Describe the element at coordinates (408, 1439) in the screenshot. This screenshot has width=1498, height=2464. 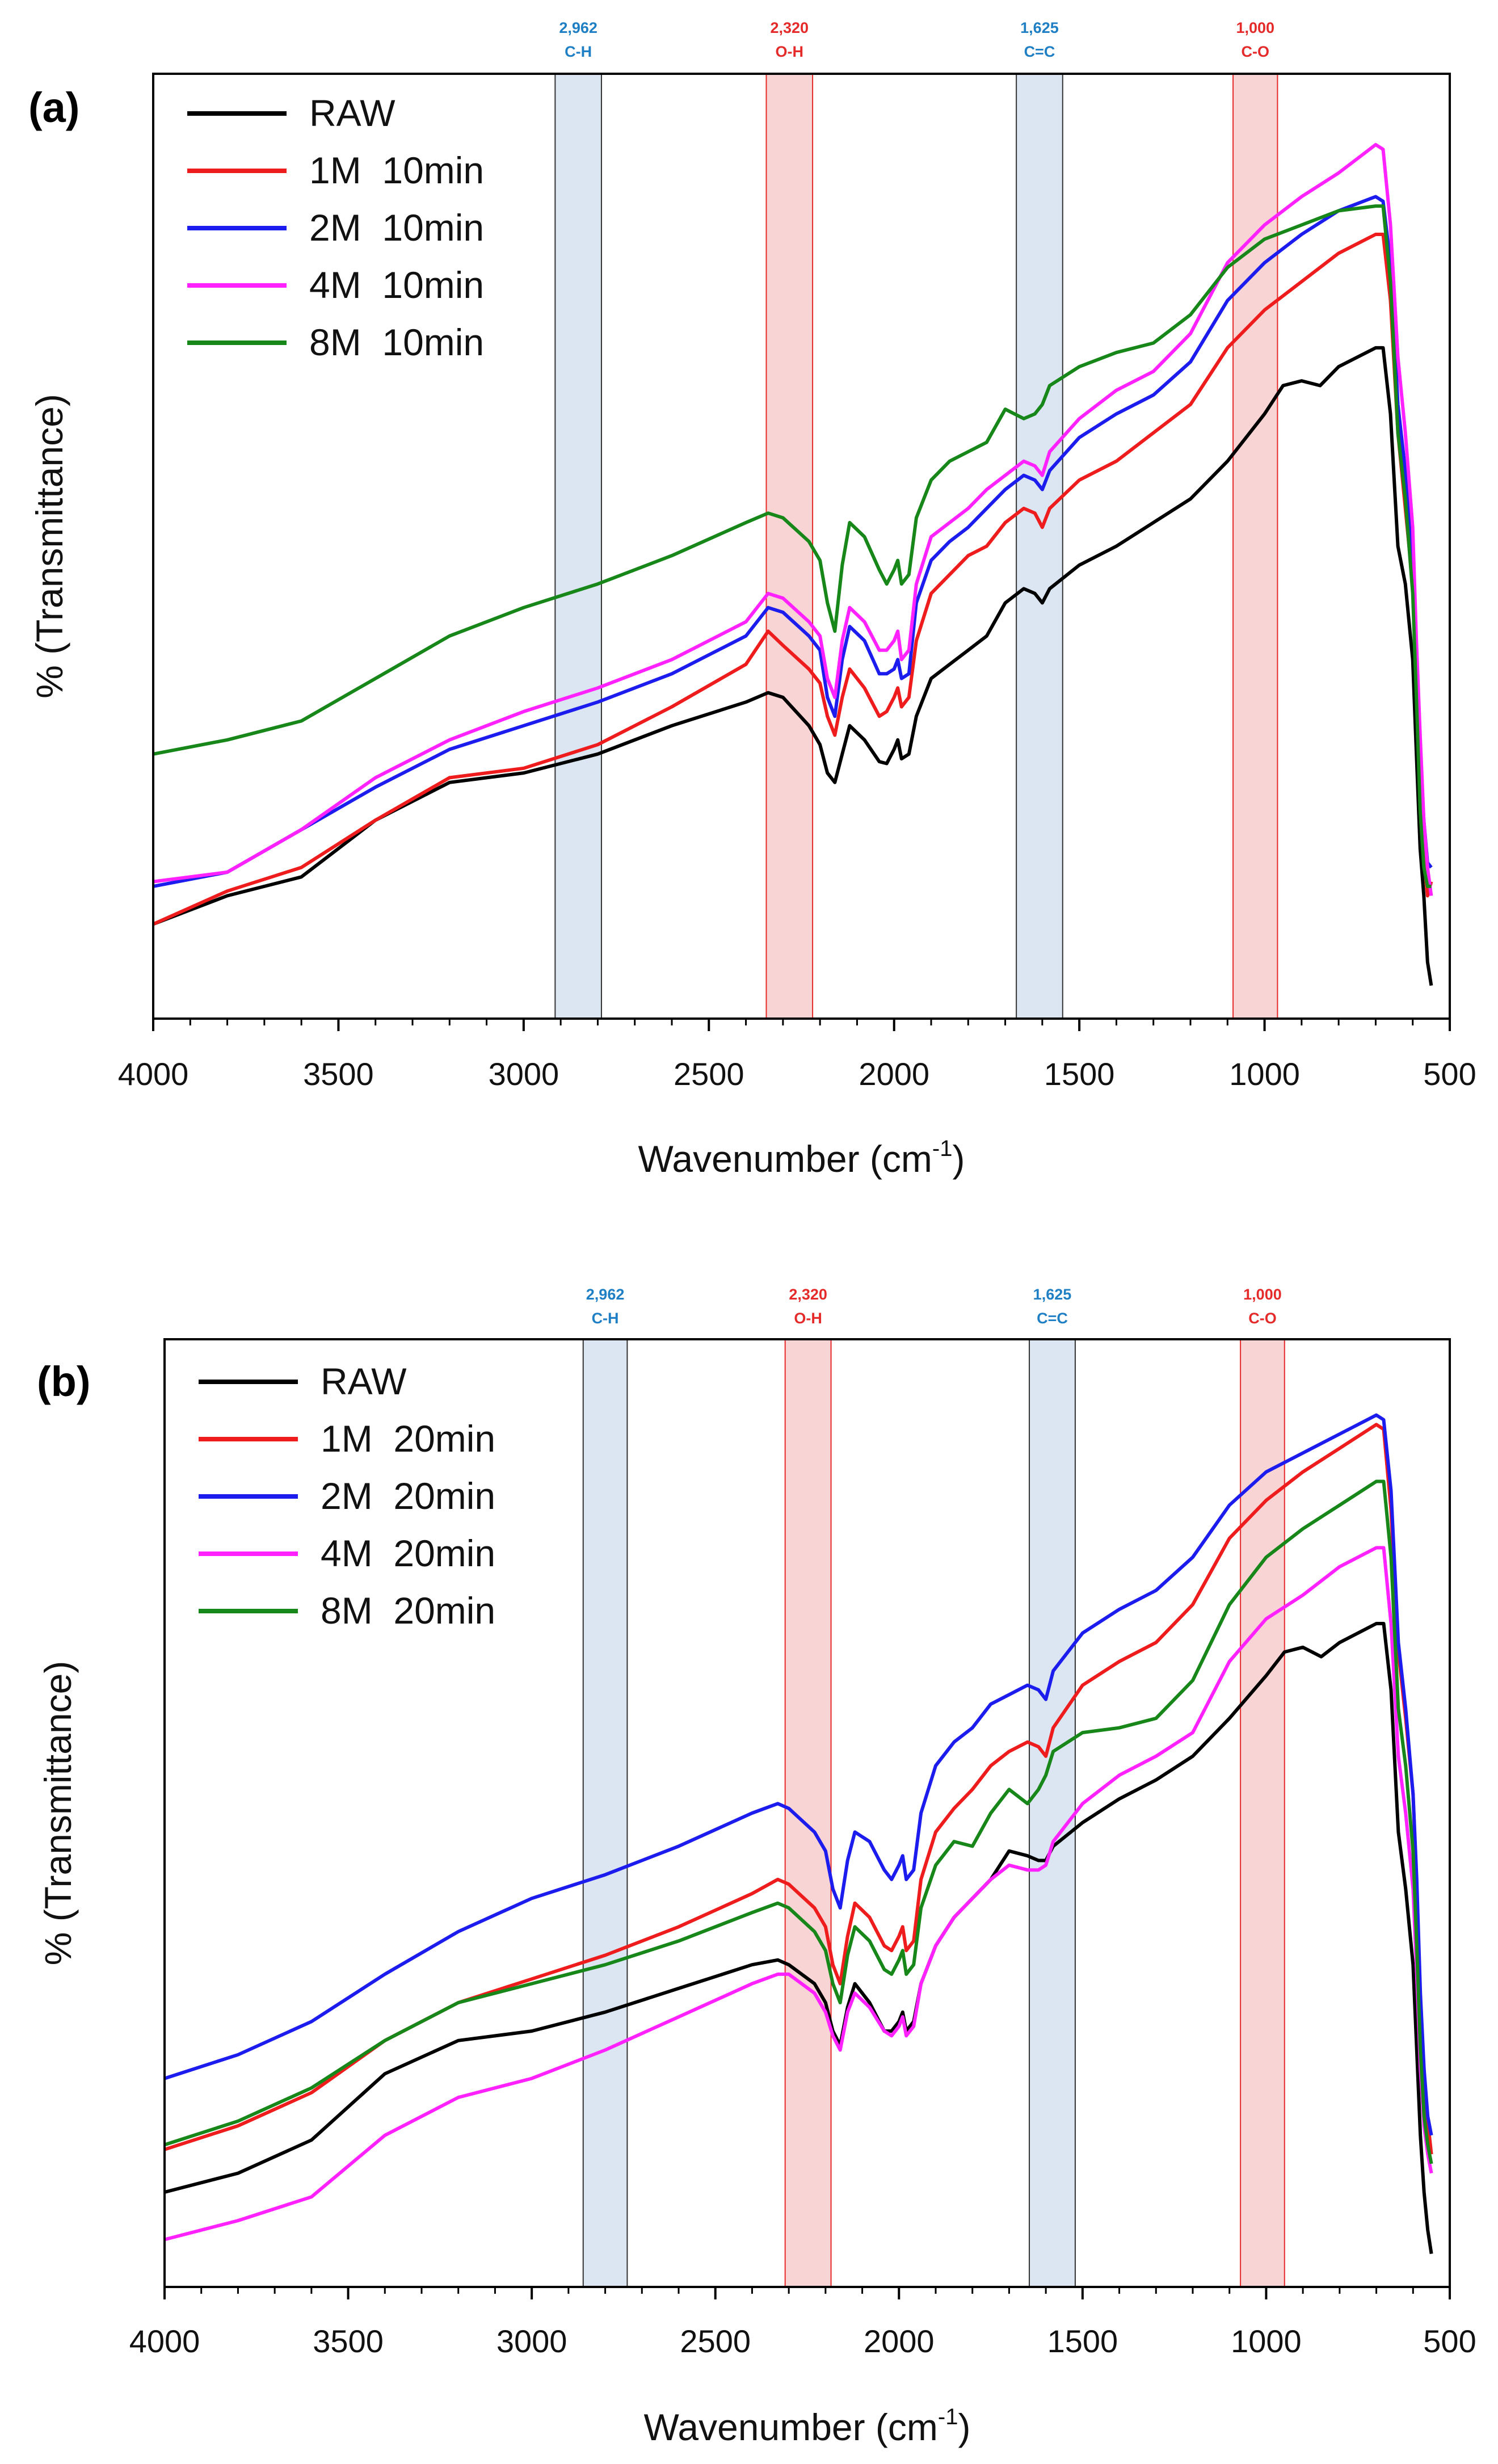
I see `legend-entry-label: 1M 20min` at that location.